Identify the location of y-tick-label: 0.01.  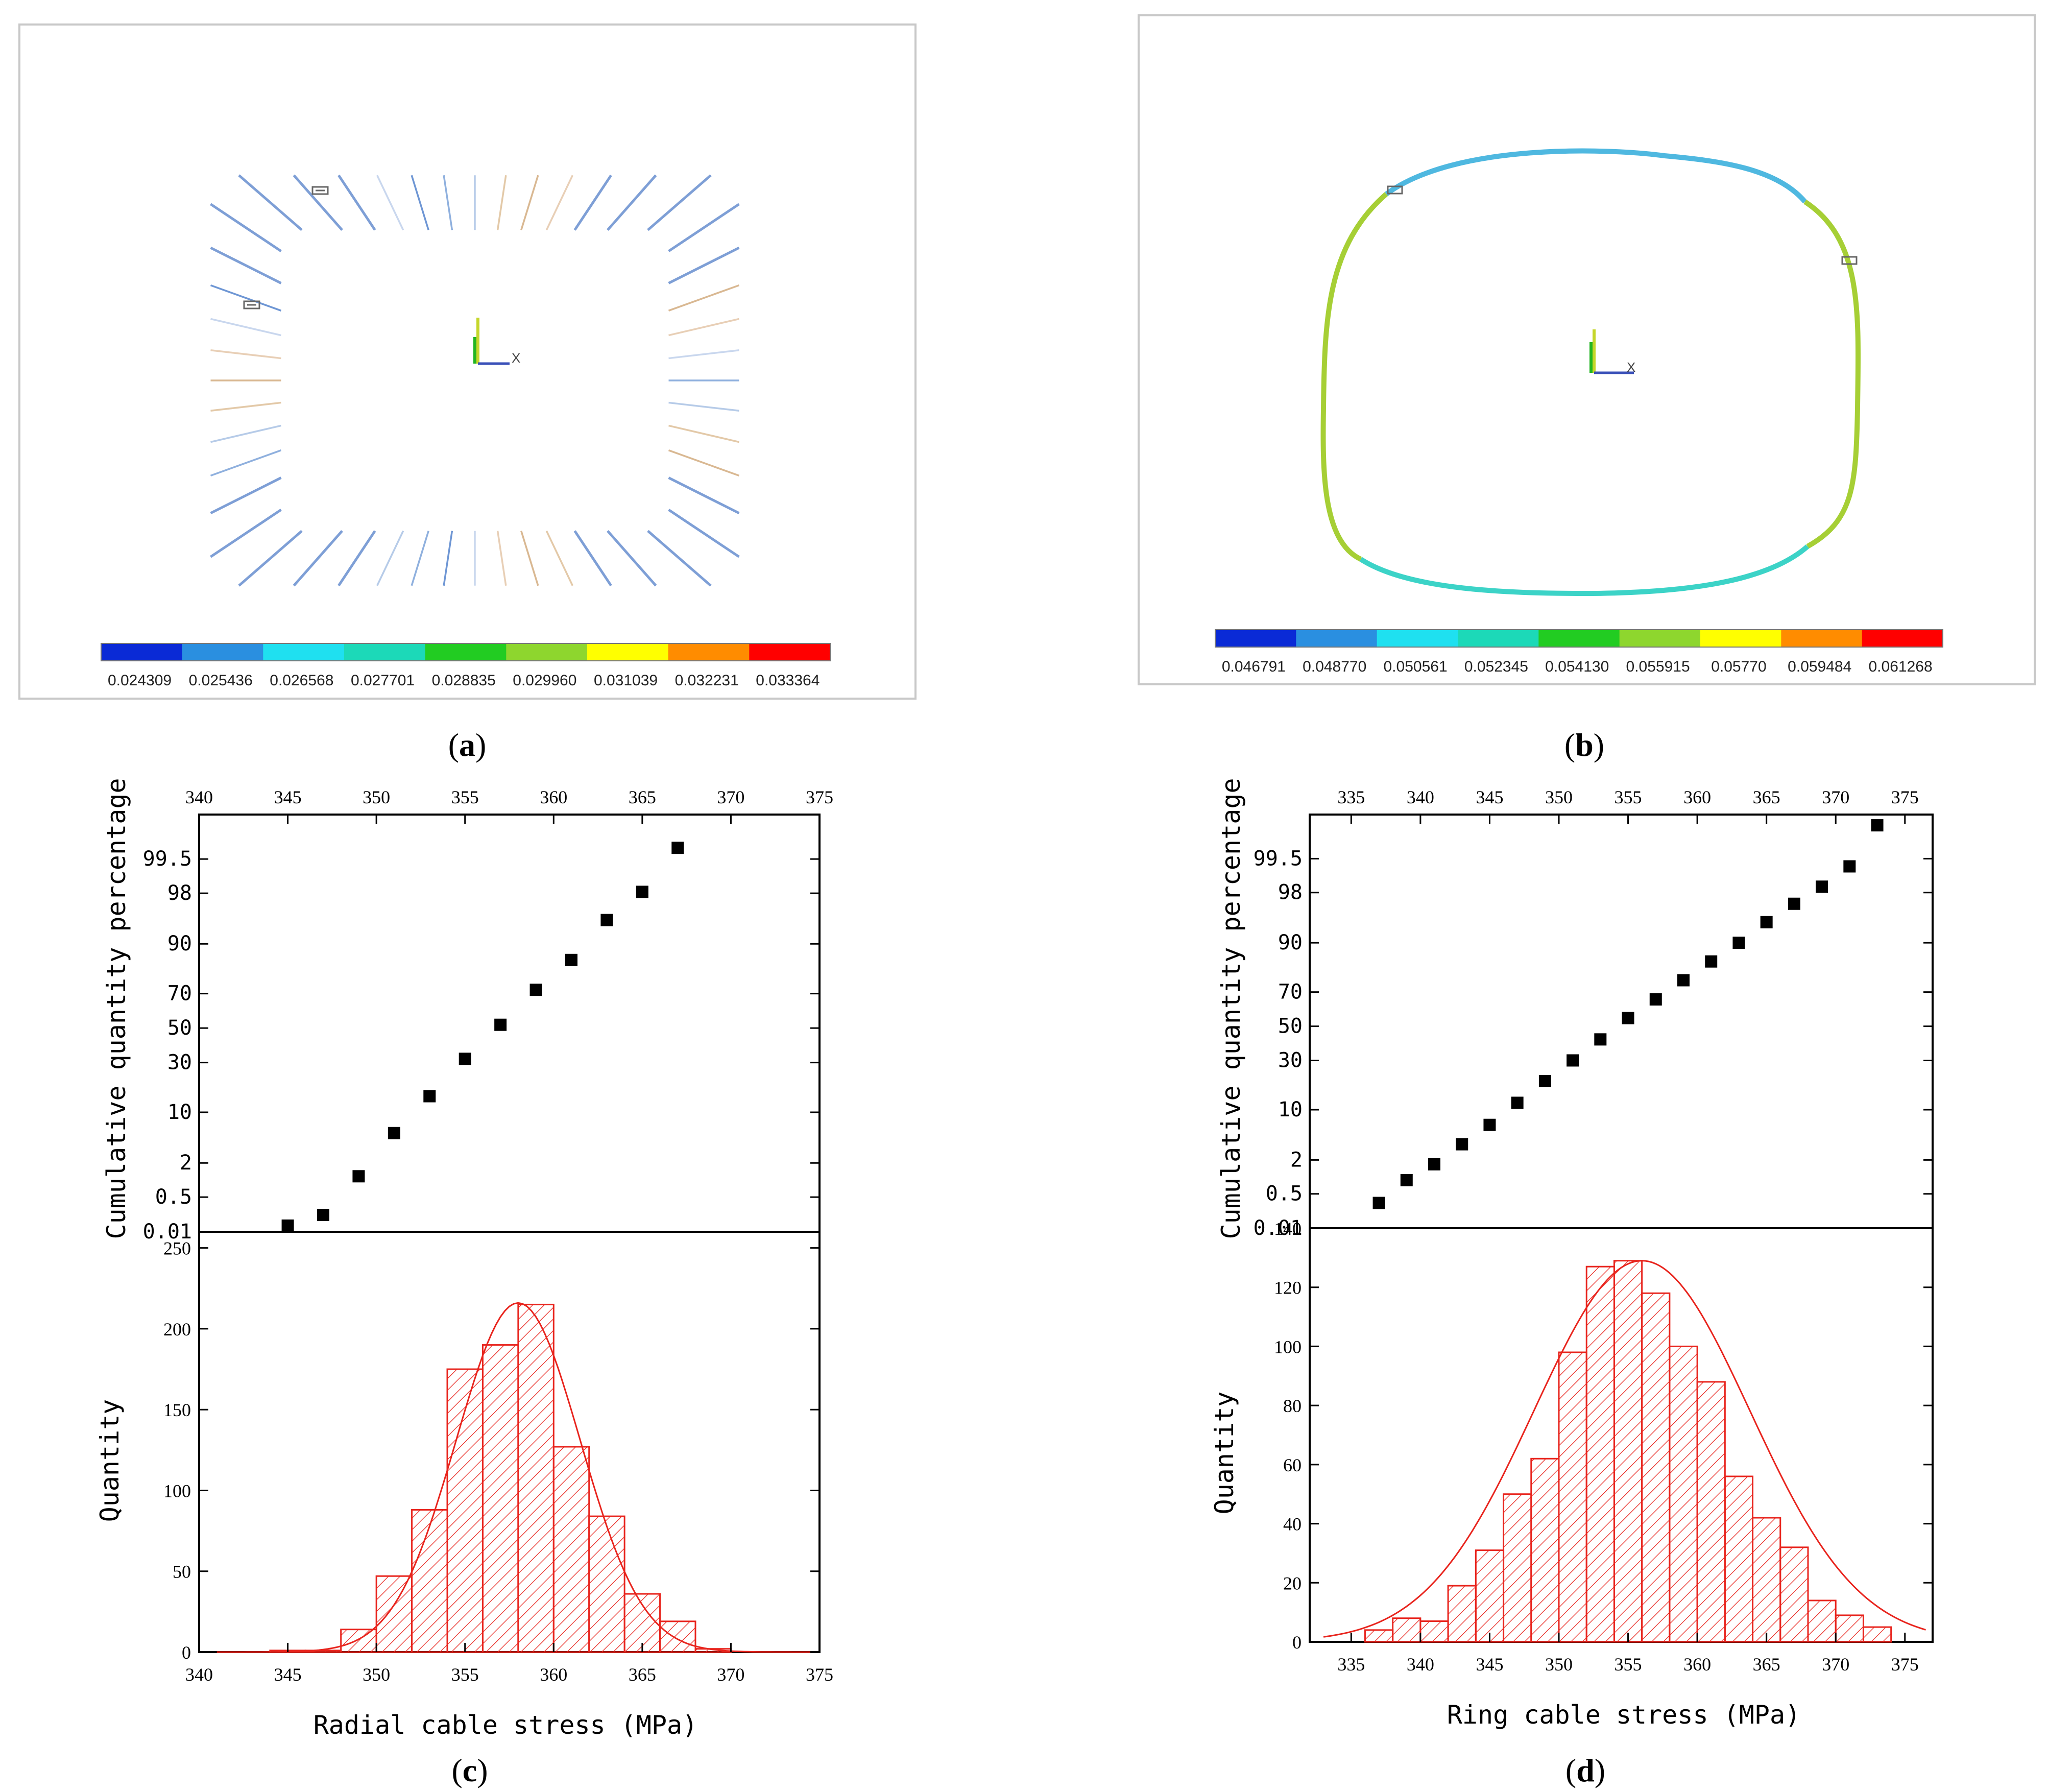
(167, 1232).